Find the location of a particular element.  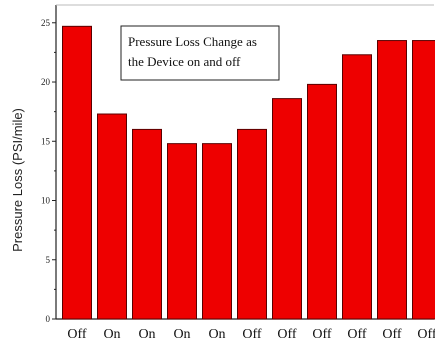

x-axis-categories: Off On On On On Off Off Off Off Off Off is located at coordinates (251, 334).